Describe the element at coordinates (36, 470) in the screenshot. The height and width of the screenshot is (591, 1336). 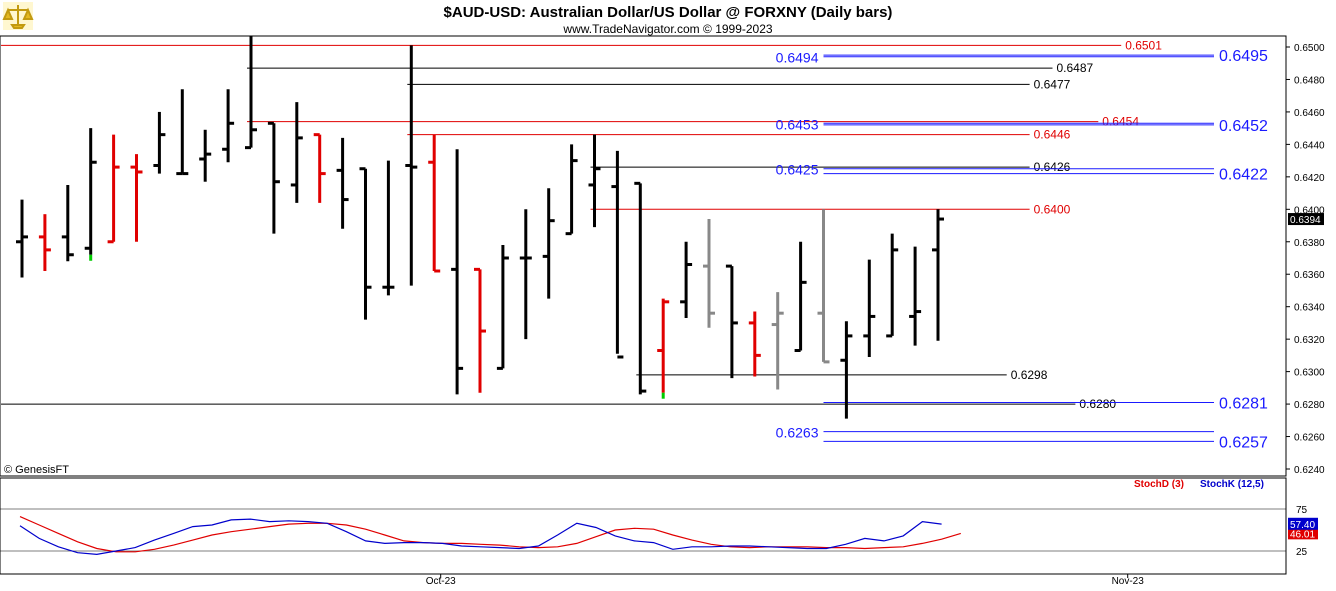
I see `copyright-label: © GenesisFT` at that location.